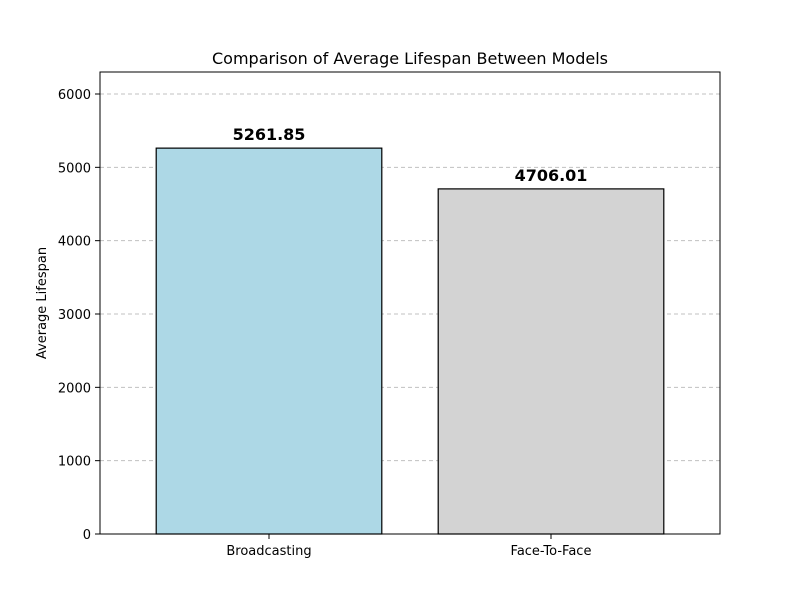 The image size is (800, 600). I want to click on y-axis-title: Average Lifespan, so click(42, 303).